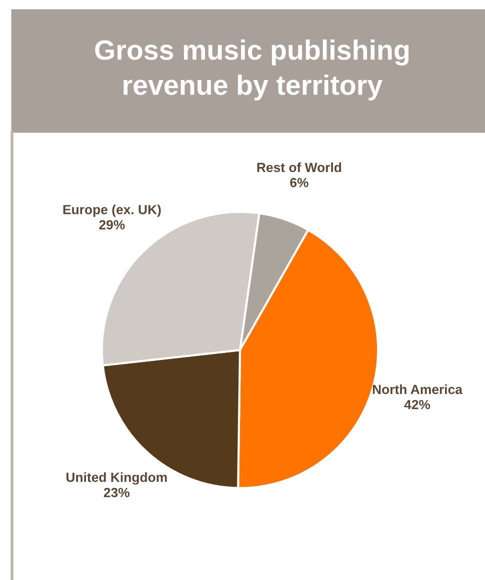 Image resolution: width=485 pixels, height=580 pixels. Describe the element at coordinates (117, 493) in the screenshot. I see `data-label: 23%` at that location.